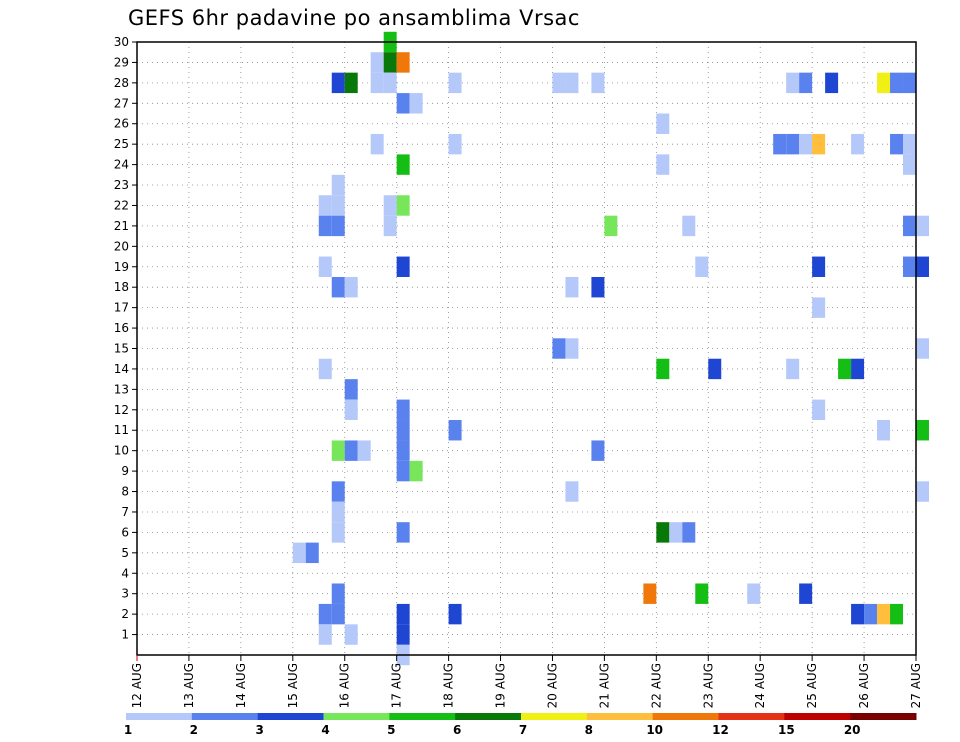 The image size is (960, 742). Describe the element at coordinates (345, 685) in the screenshot. I see `x-tick-label: 16 AUG` at that location.